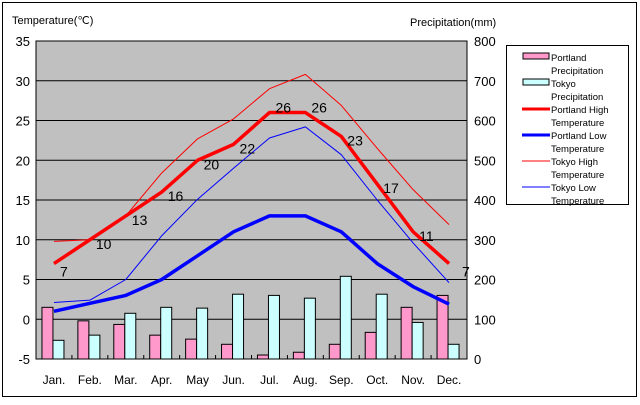 The image size is (640, 405). What do you see at coordinates (248, 148) in the screenshot?
I see `data-label: 22` at bounding box center [248, 148].